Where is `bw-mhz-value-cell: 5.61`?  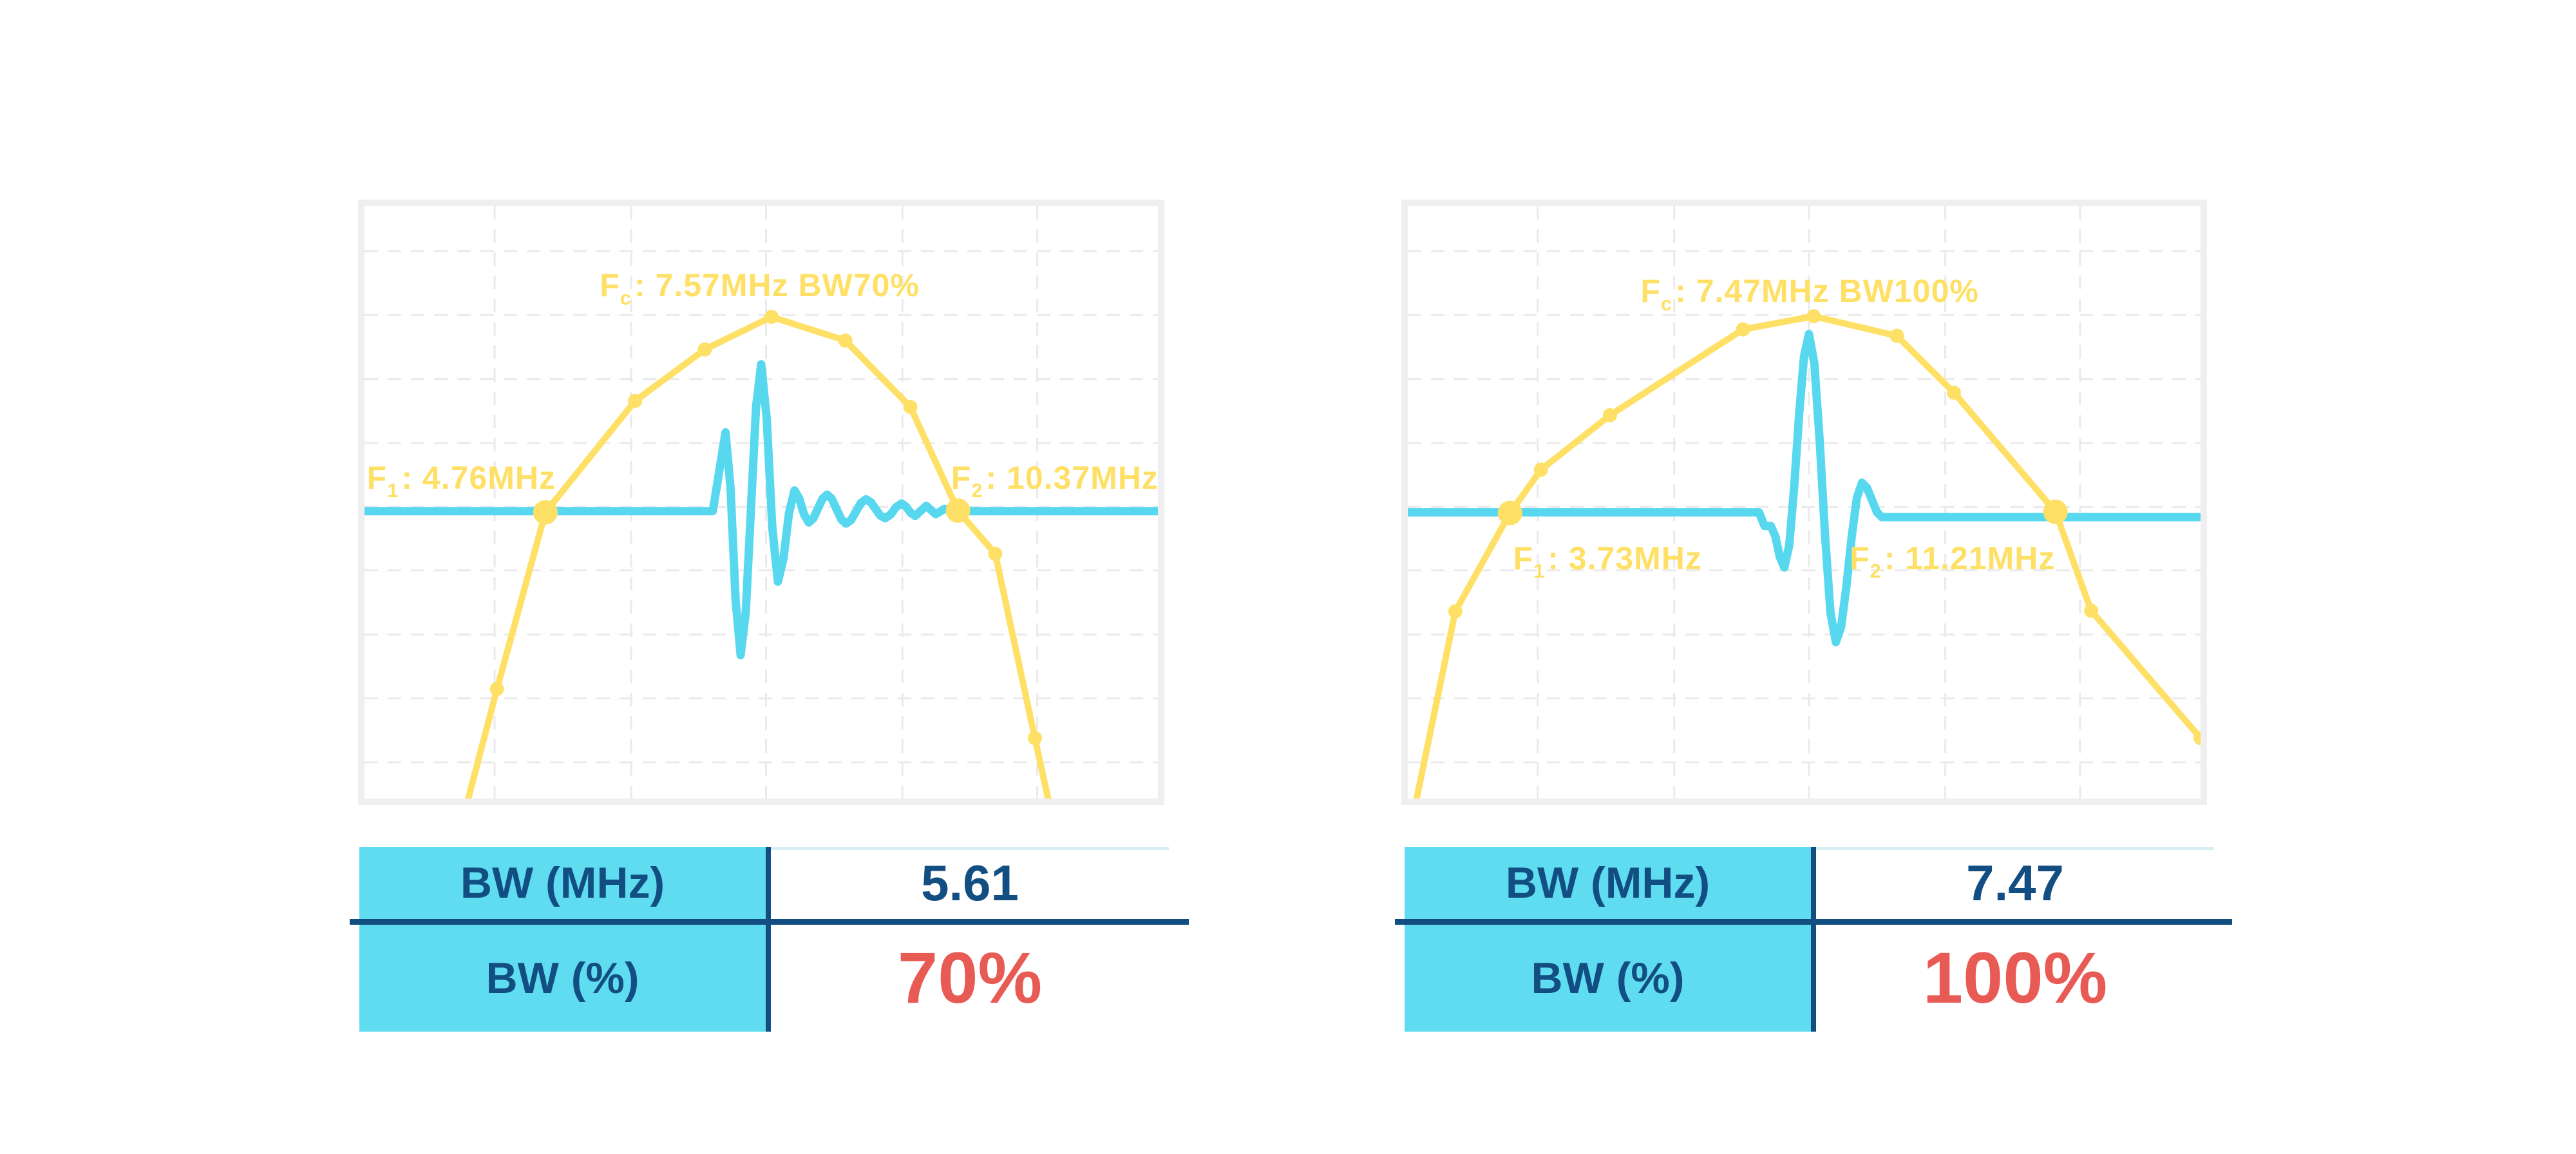 bw-mhz-value-cell: 5.61 is located at coordinates (970, 883).